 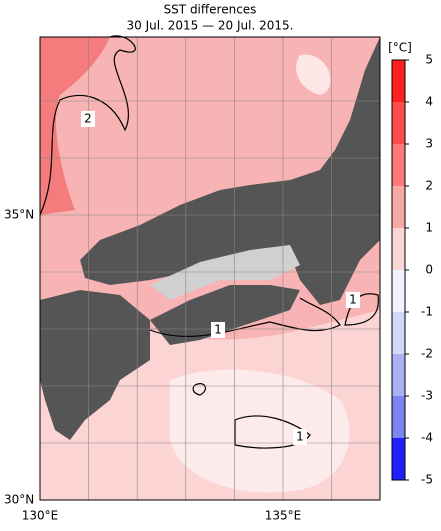 I want to click on lat-label: 35°N, so click(x=19, y=215).